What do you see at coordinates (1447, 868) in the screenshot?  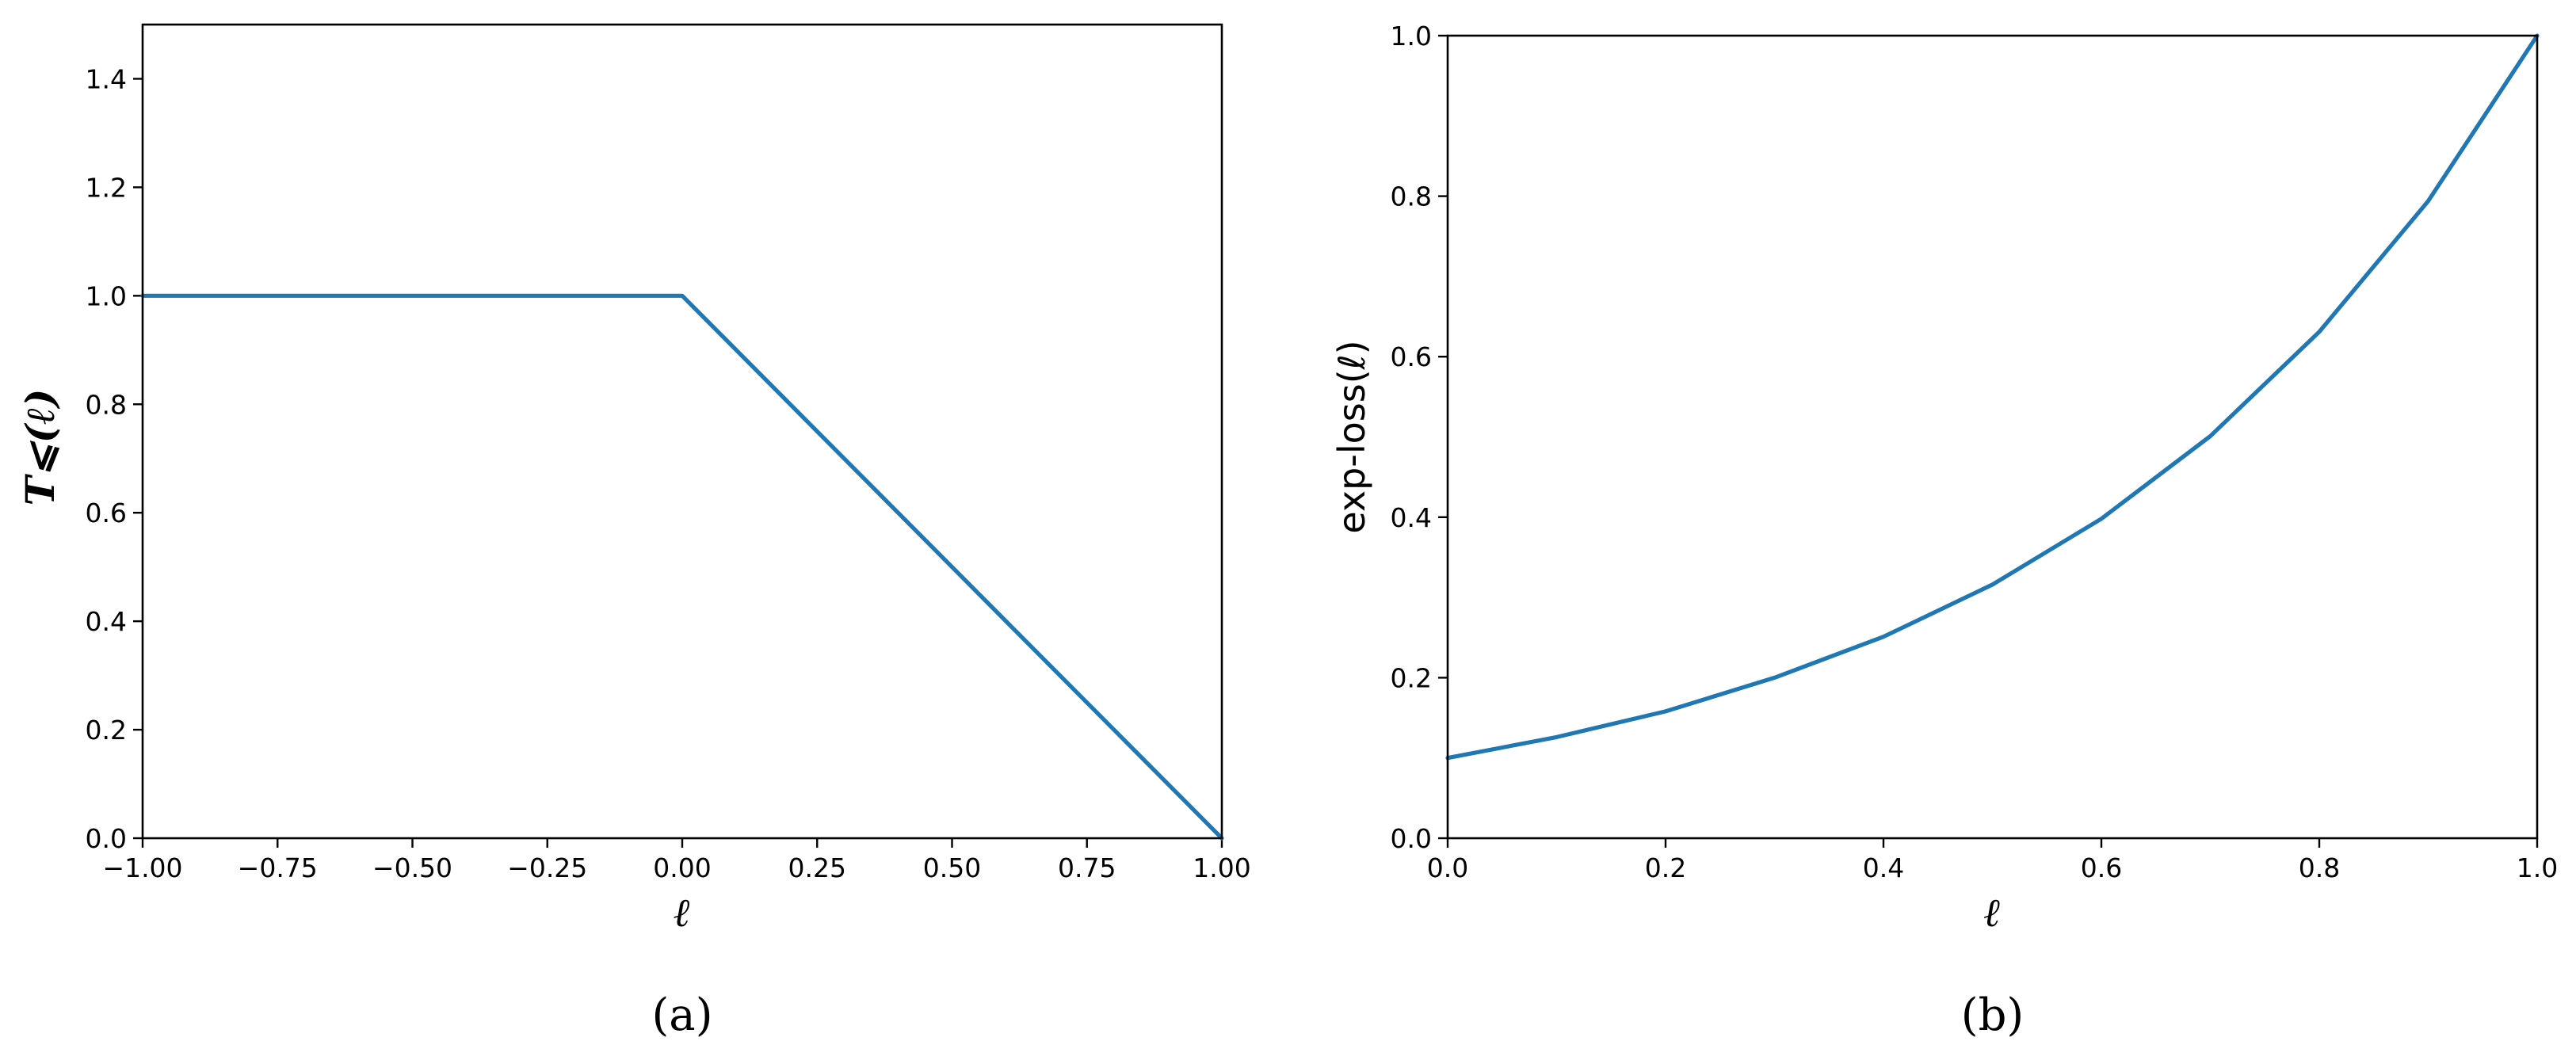 I see `x-tick-label: 0.0` at bounding box center [1447, 868].